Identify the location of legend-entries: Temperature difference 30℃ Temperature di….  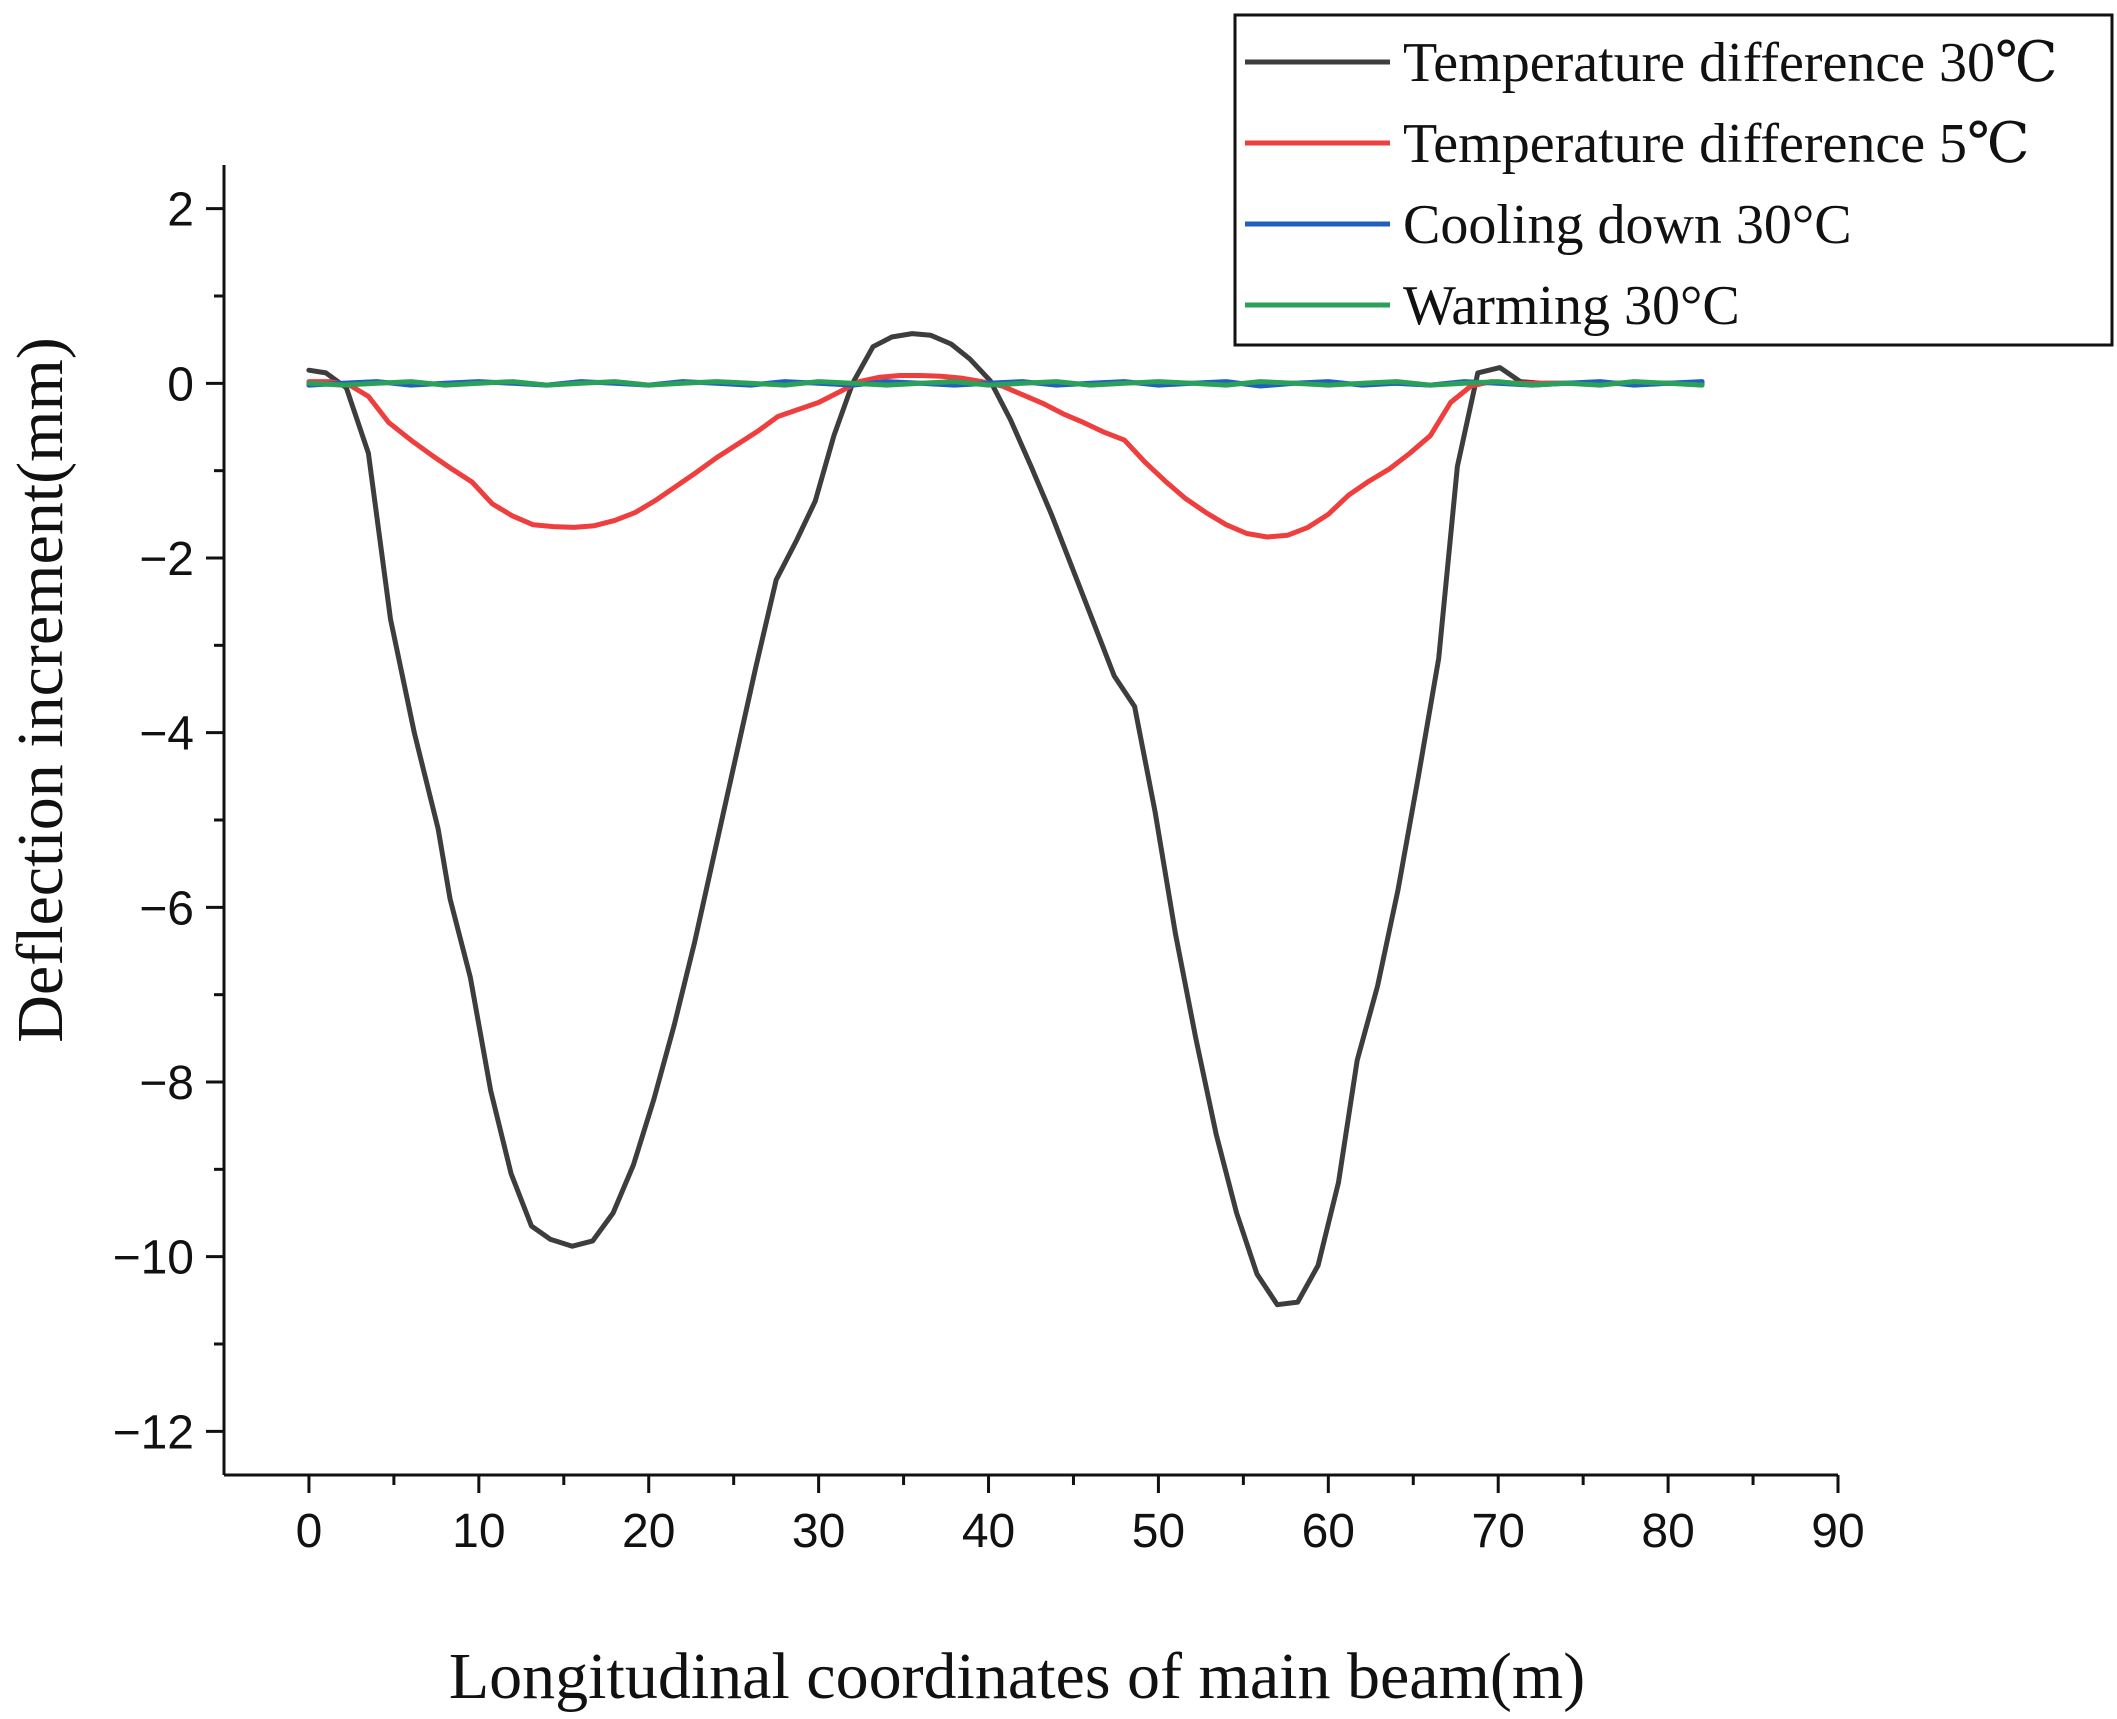
(1651, 184).